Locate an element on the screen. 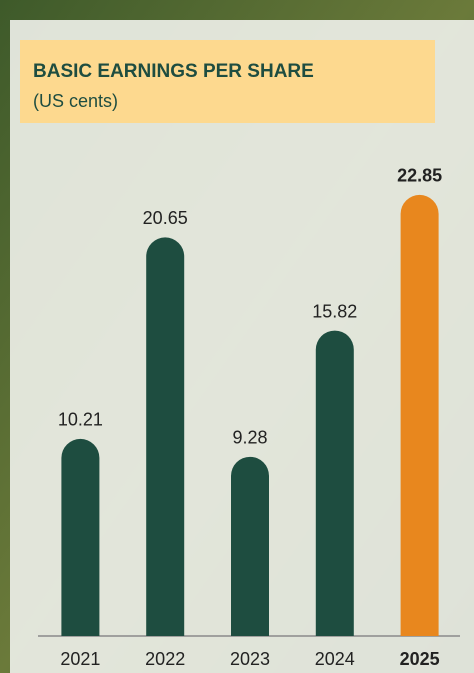 This screenshot has height=673, width=474. header-box is located at coordinates (227, 81).